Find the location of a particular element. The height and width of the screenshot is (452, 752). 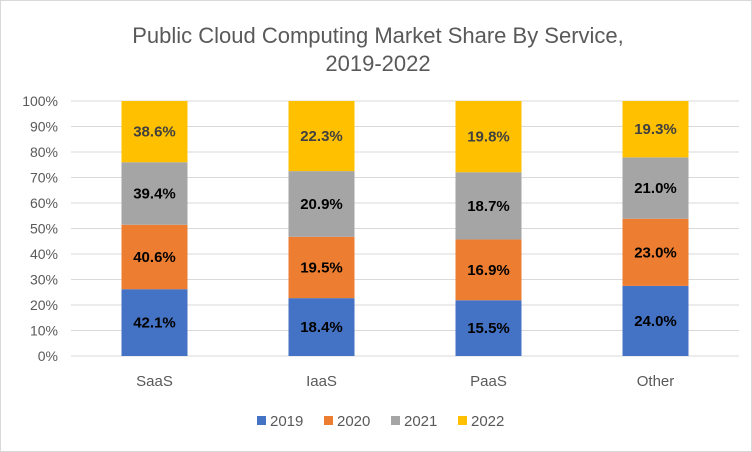

bar-segment-other-2020 is located at coordinates (655, 252).